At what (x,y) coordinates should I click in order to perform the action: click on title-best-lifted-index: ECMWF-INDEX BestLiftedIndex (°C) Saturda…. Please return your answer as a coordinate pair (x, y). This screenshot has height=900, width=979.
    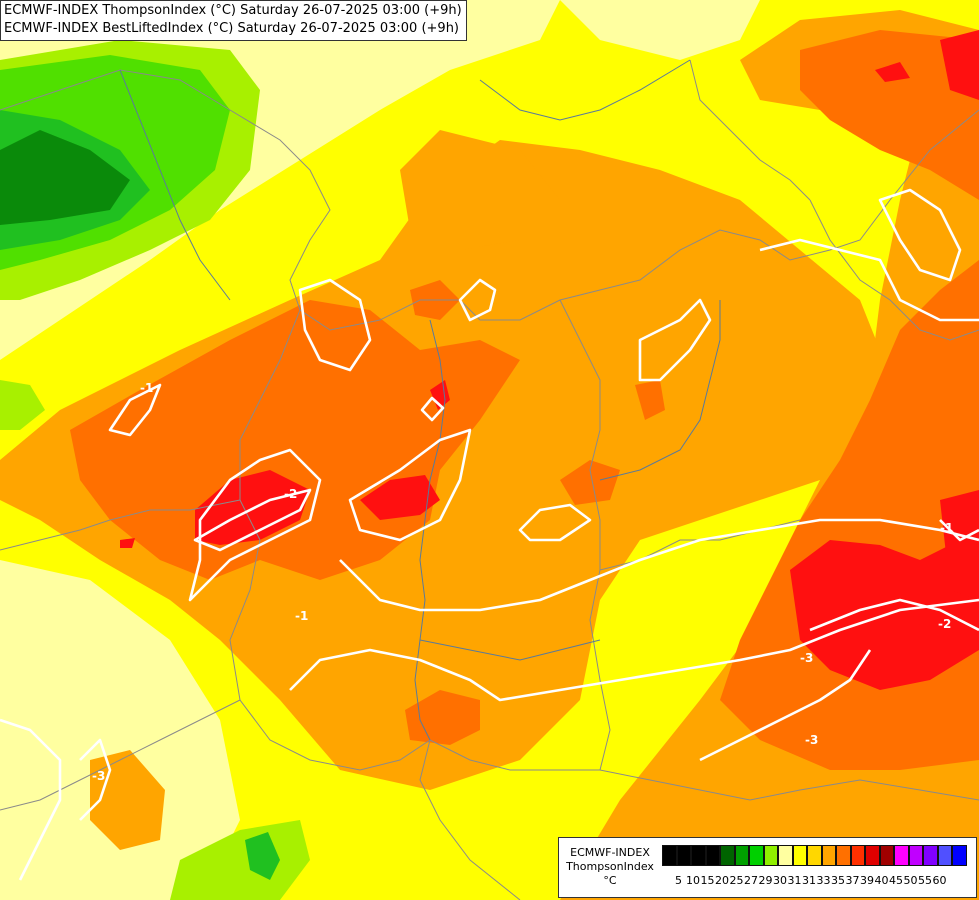
    Looking at the image, I should click on (231, 28).